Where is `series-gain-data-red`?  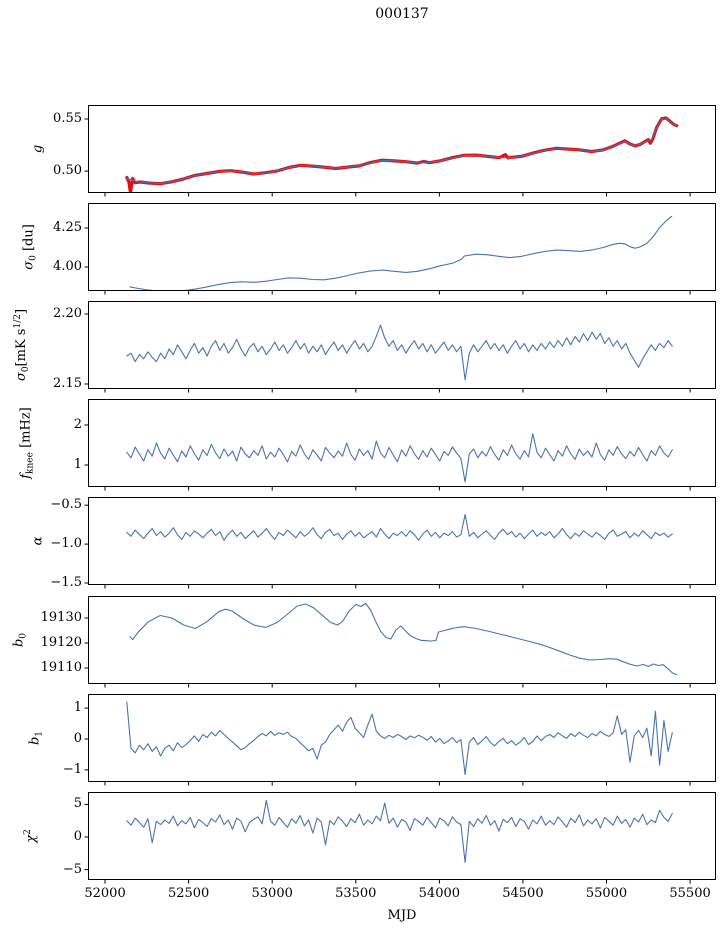 series-gain-data-red is located at coordinates (402, 154).